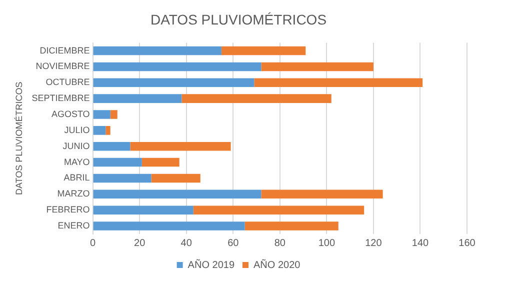 This screenshot has width=507, height=282. Describe the element at coordinates (76, 145) in the screenshot. I see `y-tick-label: JUNIO` at that location.